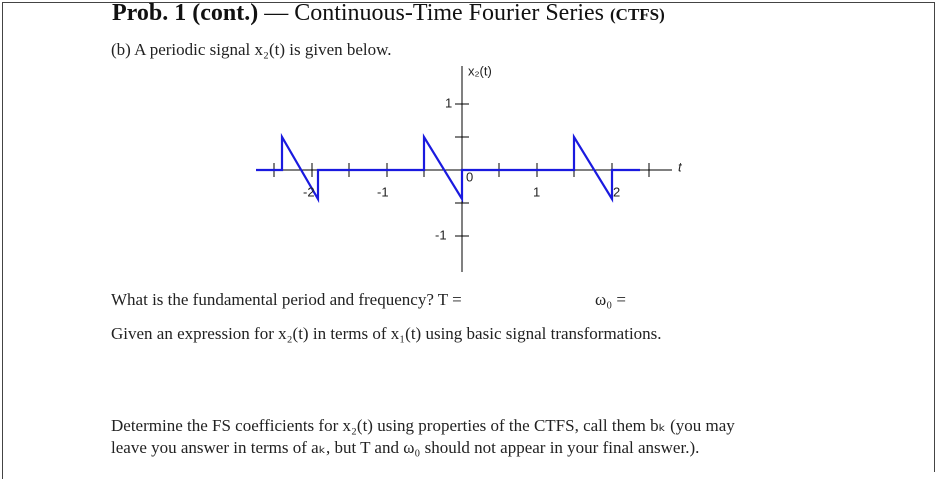  What do you see at coordinates (383, 191) in the screenshot?
I see `t-tick-label: -1` at bounding box center [383, 191].